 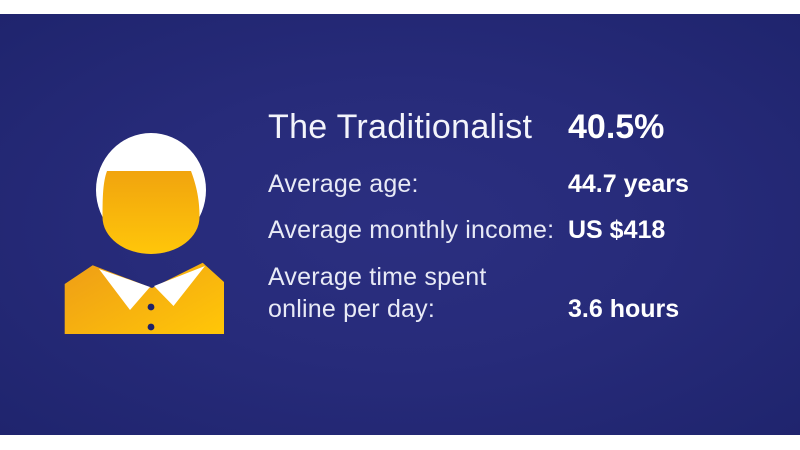 What do you see at coordinates (343, 184) in the screenshot?
I see `stat-label-average-age: Average age:` at bounding box center [343, 184].